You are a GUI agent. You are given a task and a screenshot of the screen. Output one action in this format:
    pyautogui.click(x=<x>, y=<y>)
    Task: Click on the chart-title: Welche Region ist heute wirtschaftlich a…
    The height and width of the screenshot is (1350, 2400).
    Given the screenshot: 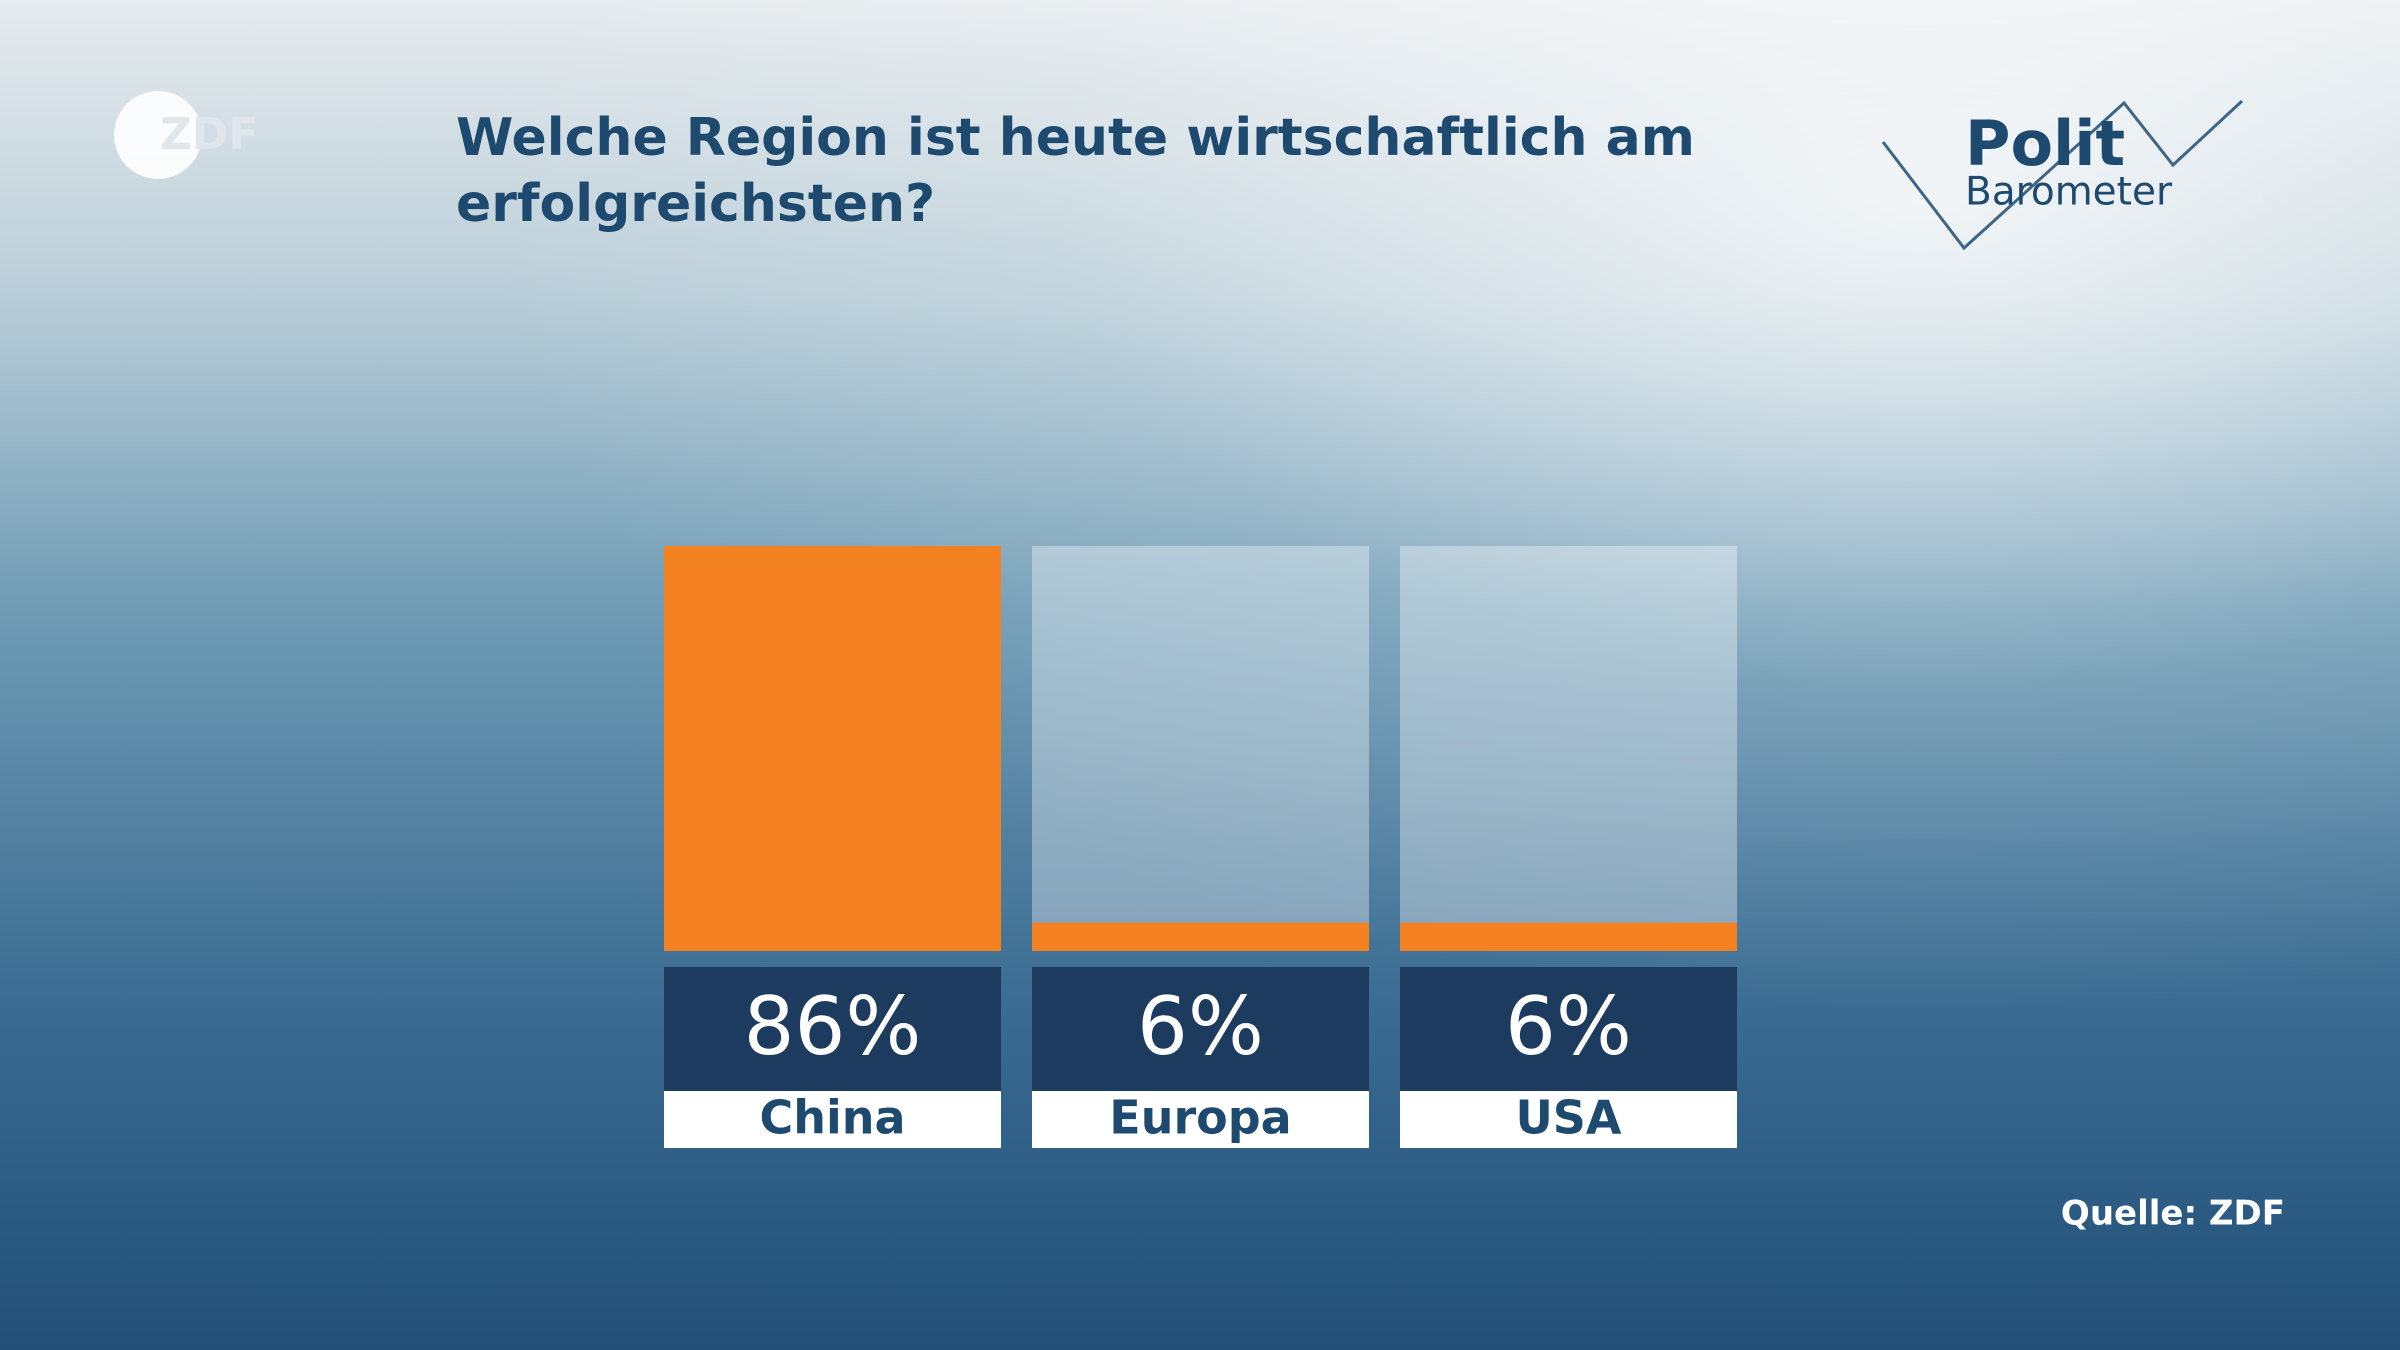 What is the action you would take?
    pyautogui.click(x=1075, y=138)
    